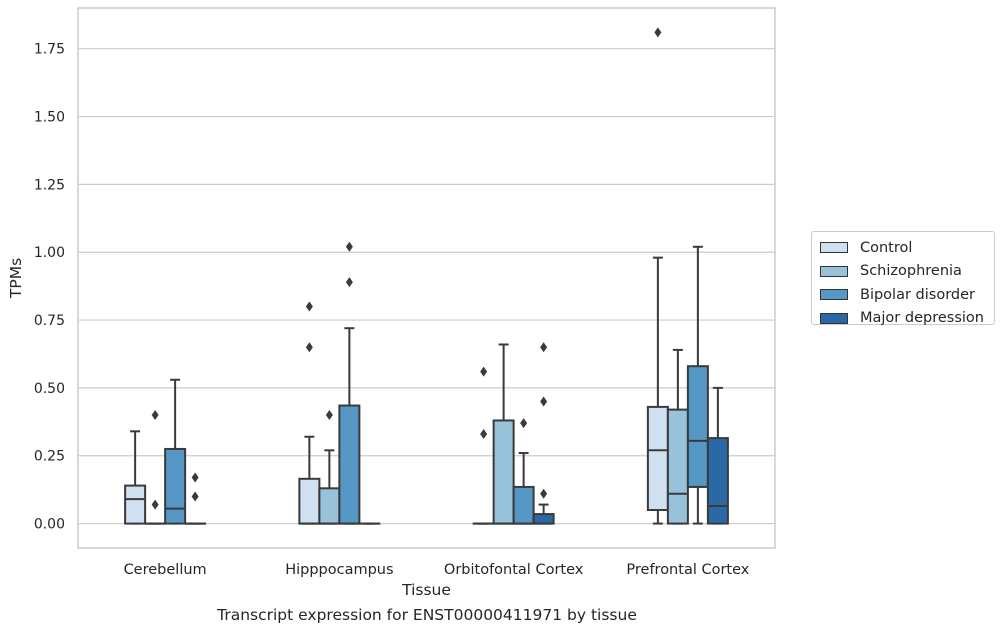 The width and height of the screenshot is (1007, 634). Describe the element at coordinates (911, 271) in the screenshot. I see `legend-label-schizophrenia: Schizophrenia` at that location.